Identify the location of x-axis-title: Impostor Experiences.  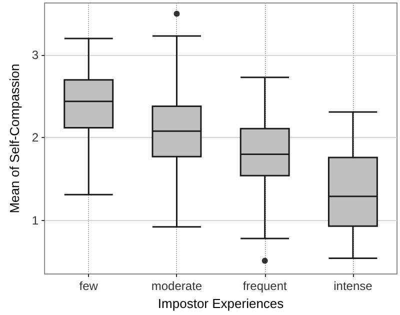
(221, 303).